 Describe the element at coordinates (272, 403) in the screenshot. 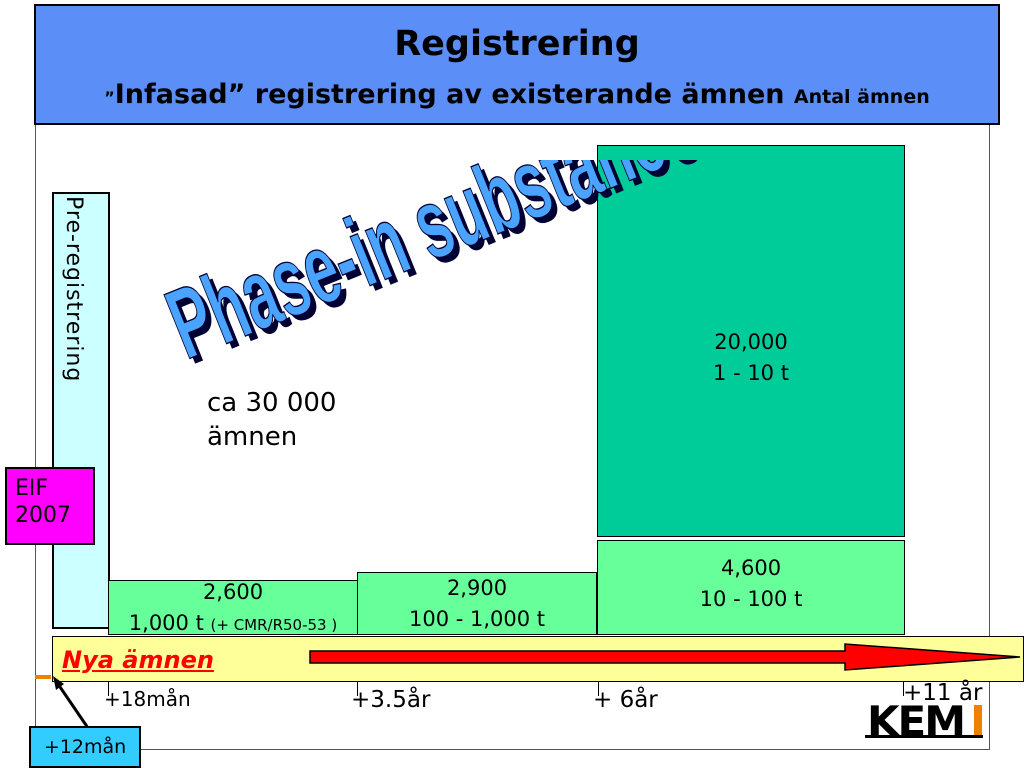

I see `count-note-line1: ca 30 000` at that location.